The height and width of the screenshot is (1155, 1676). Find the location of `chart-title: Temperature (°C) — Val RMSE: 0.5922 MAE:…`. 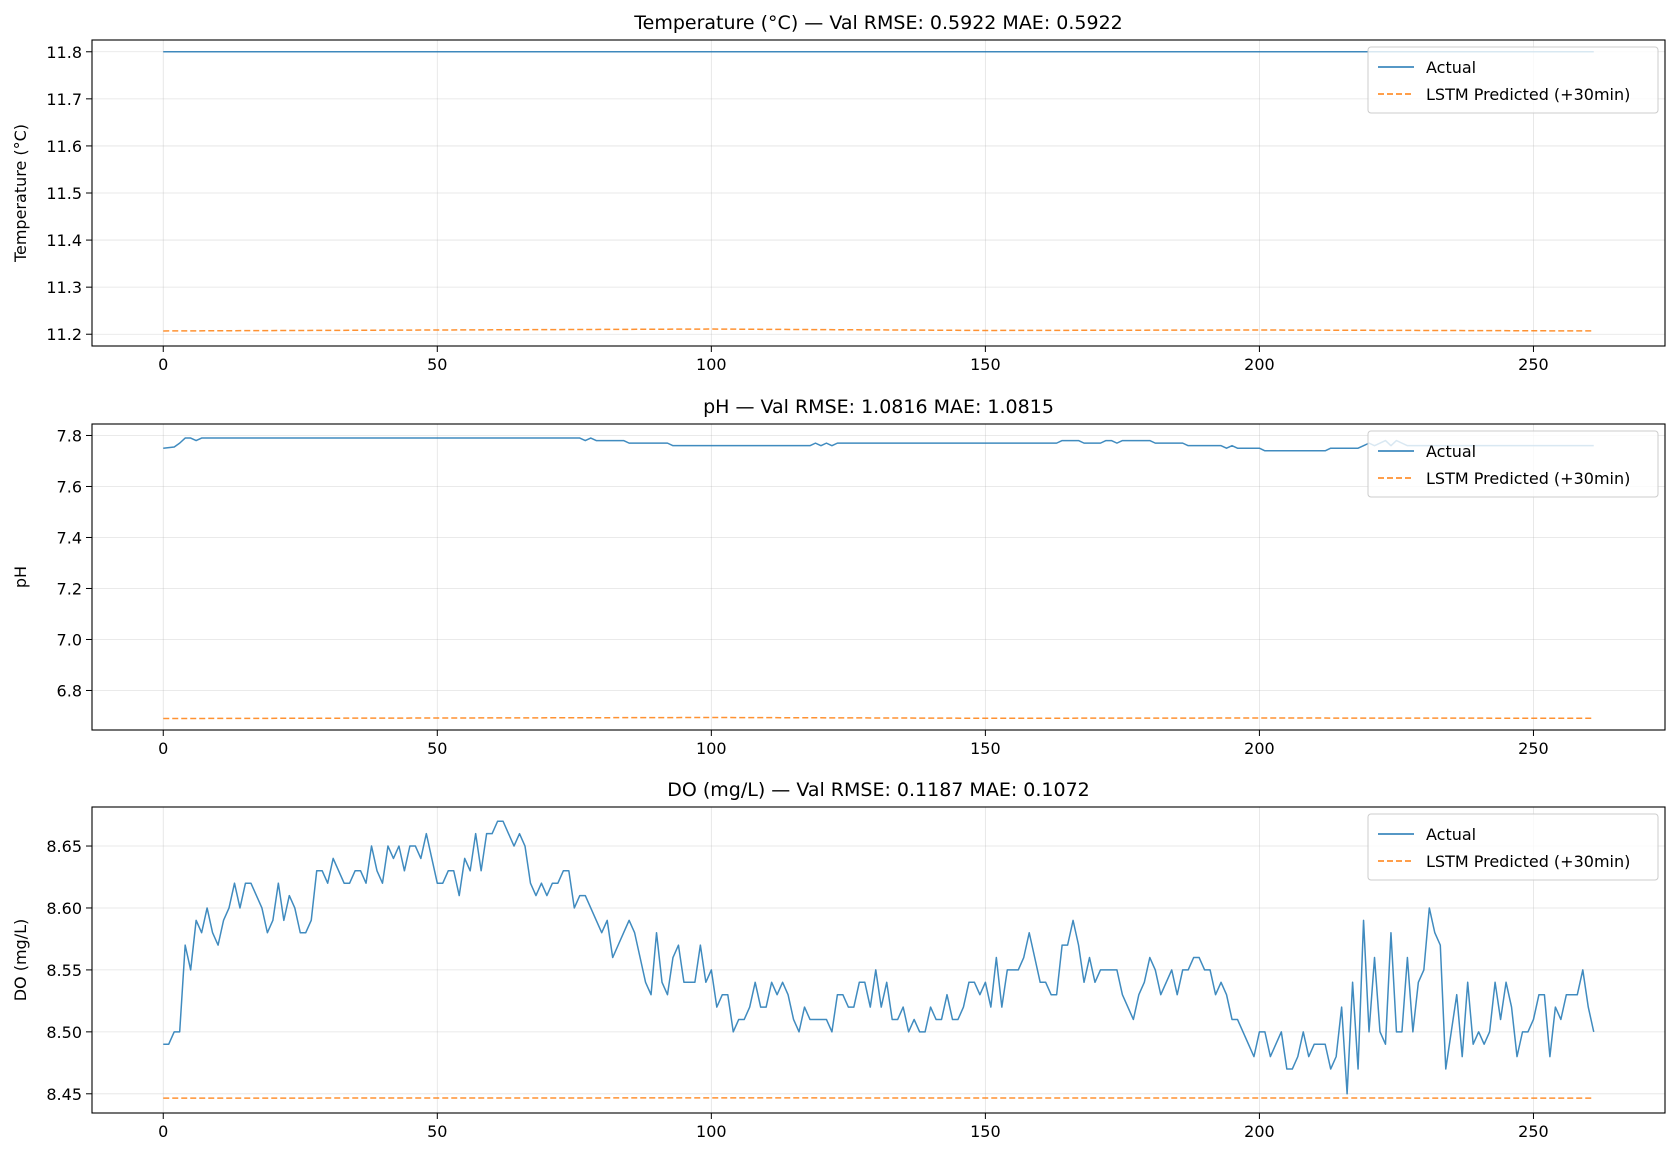

chart-title: Temperature (°C) — Val RMSE: 0.5922 MAE:… is located at coordinates (878, 23).